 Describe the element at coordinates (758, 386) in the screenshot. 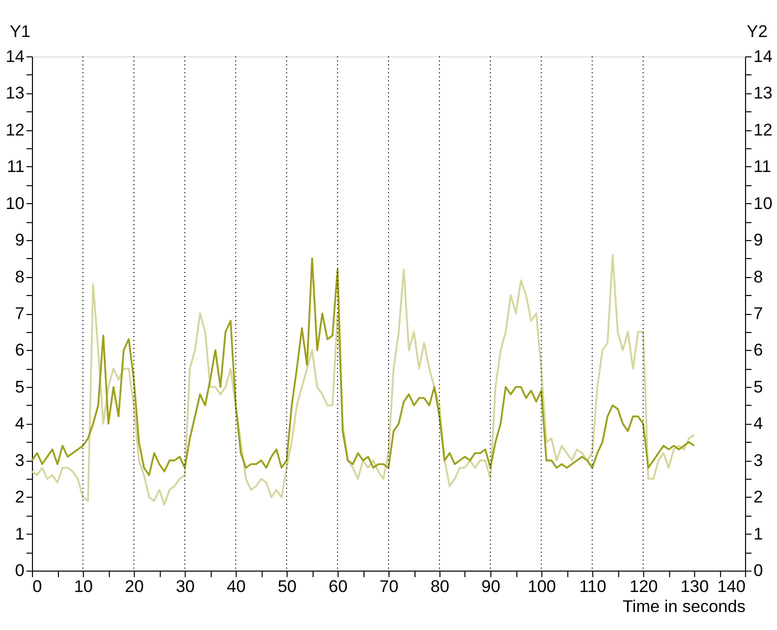

I see `y2-tick-label: 5` at that location.